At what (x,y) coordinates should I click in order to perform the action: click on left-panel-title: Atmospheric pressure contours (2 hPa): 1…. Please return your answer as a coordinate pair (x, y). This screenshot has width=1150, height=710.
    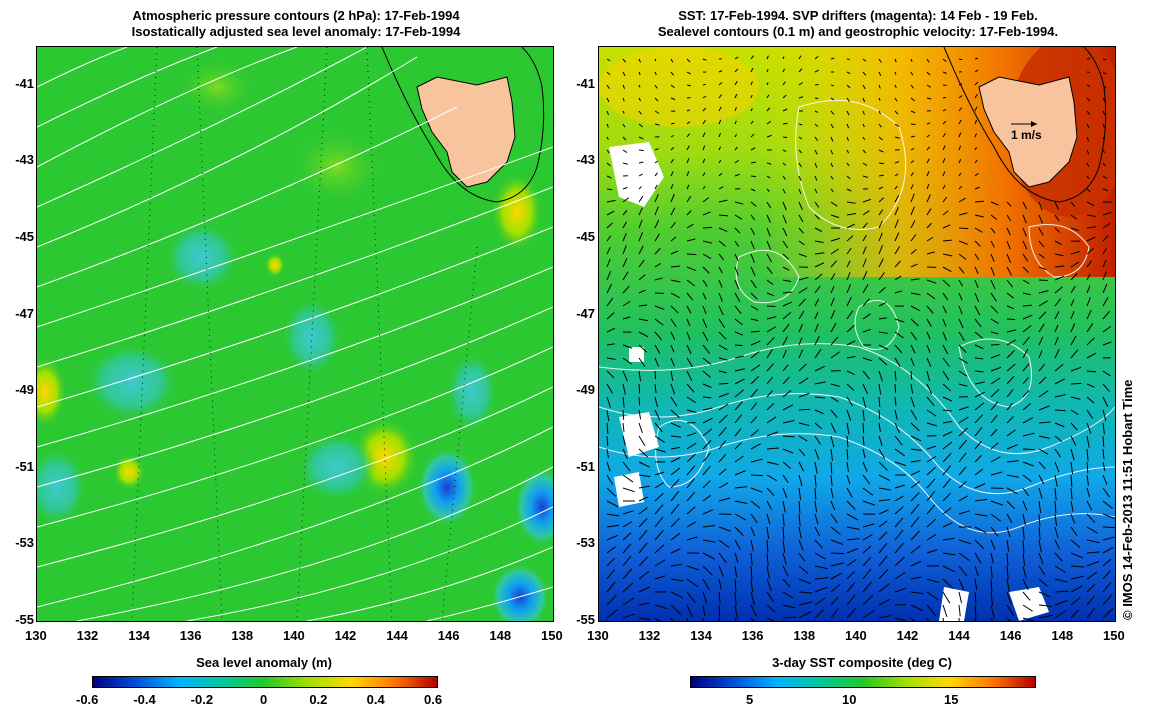
    Looking at the image, I should click on (296, 24).